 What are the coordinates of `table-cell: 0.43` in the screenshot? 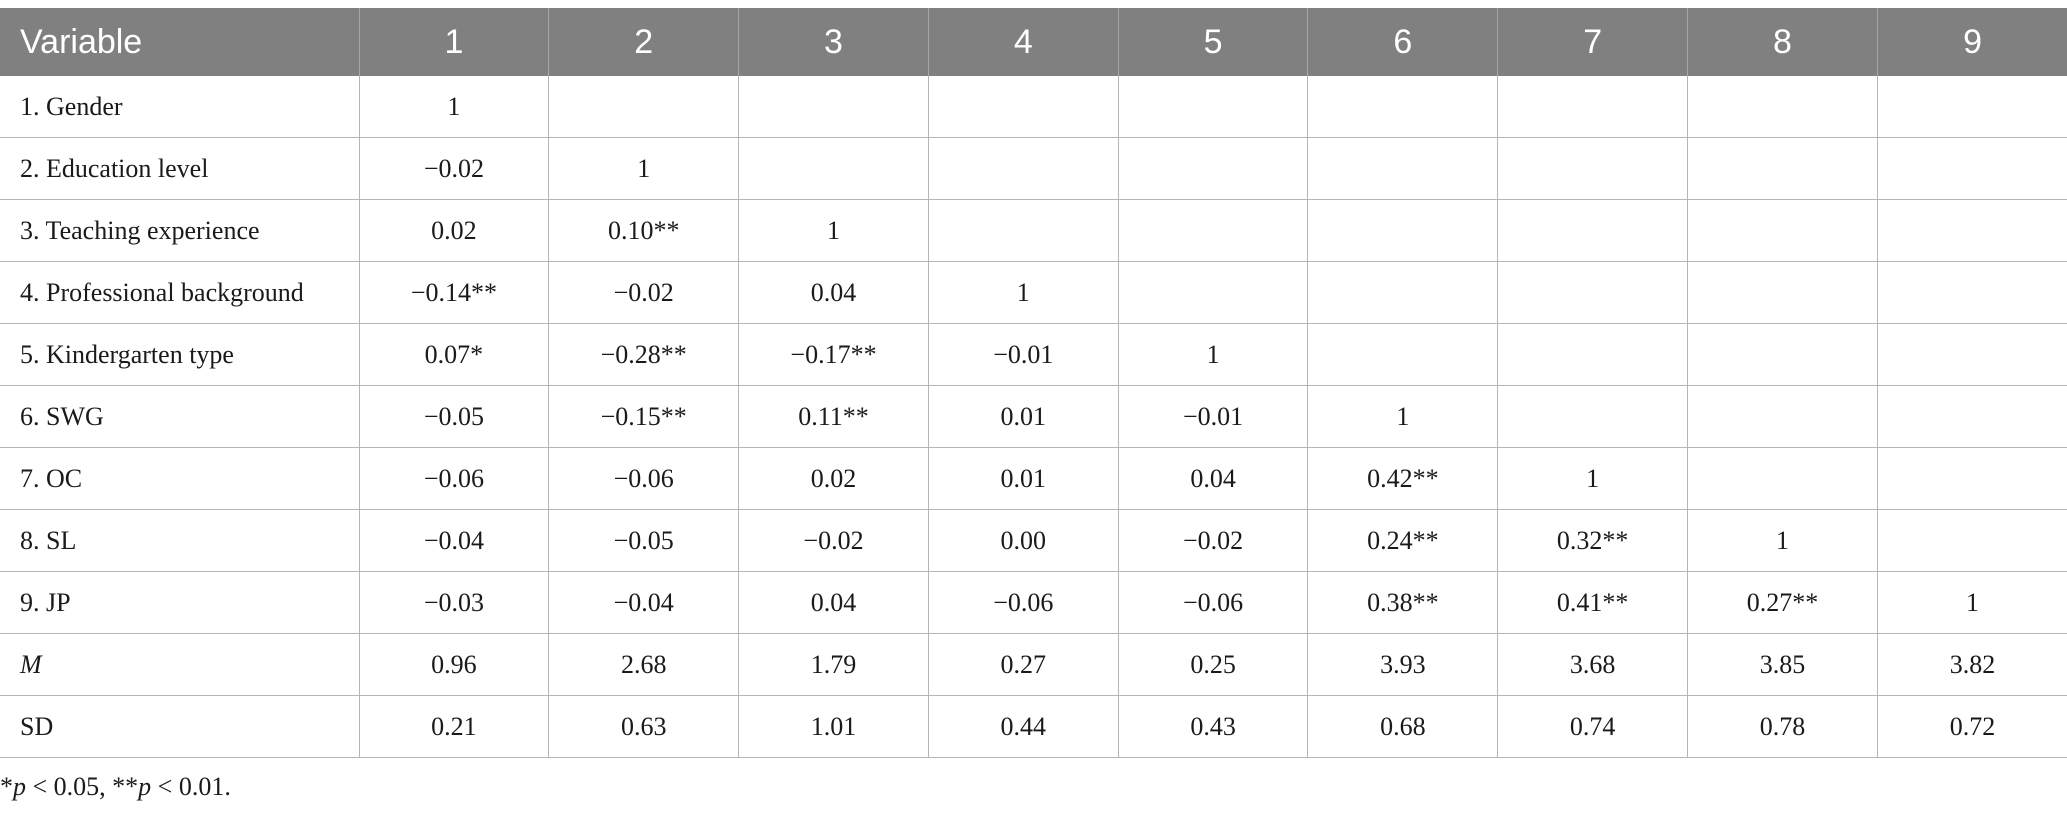 It's located at (1213, 726).